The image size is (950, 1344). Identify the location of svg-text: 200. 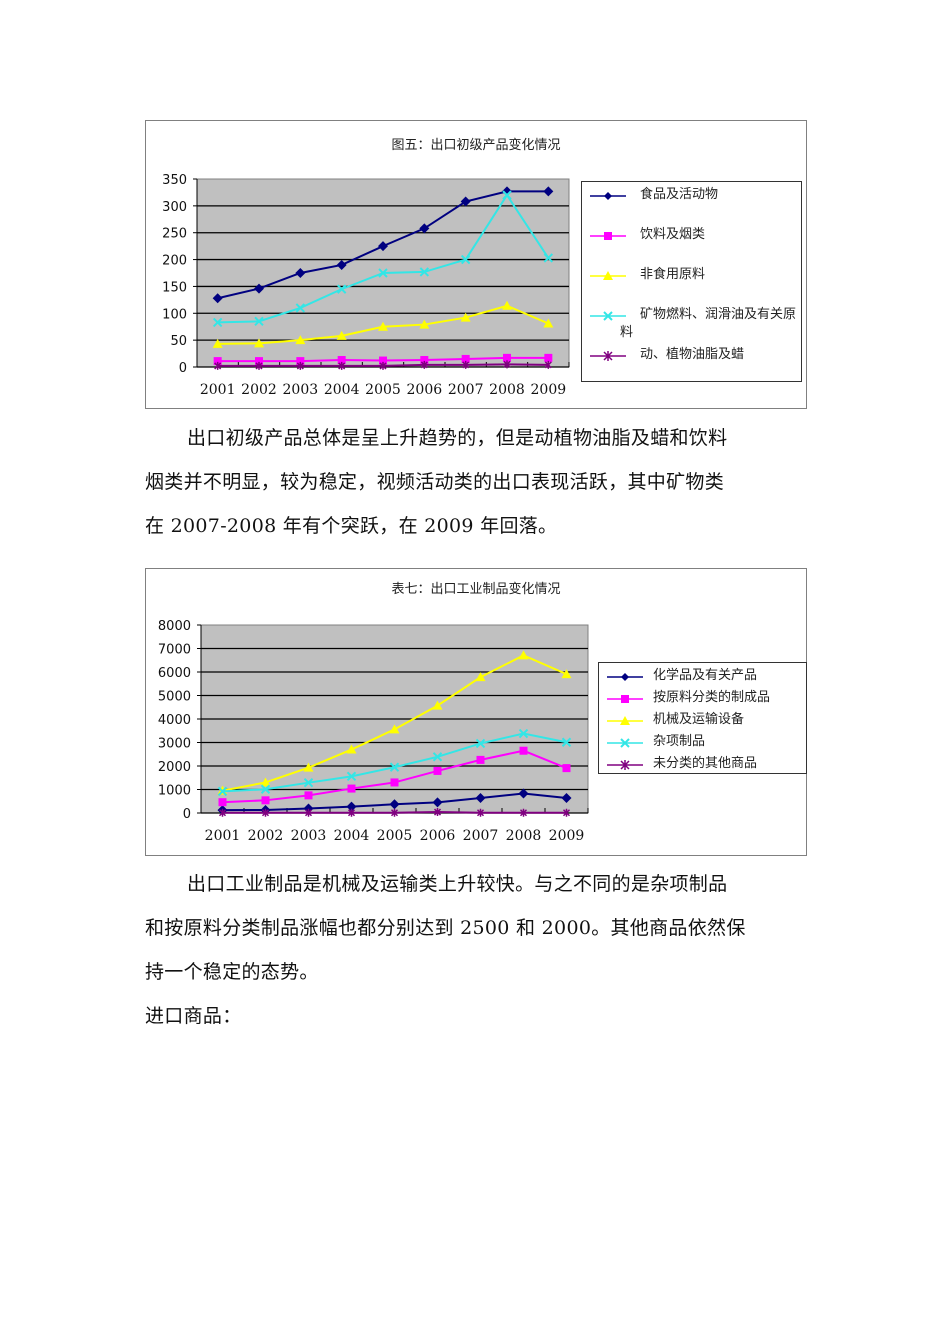
(174, 261).